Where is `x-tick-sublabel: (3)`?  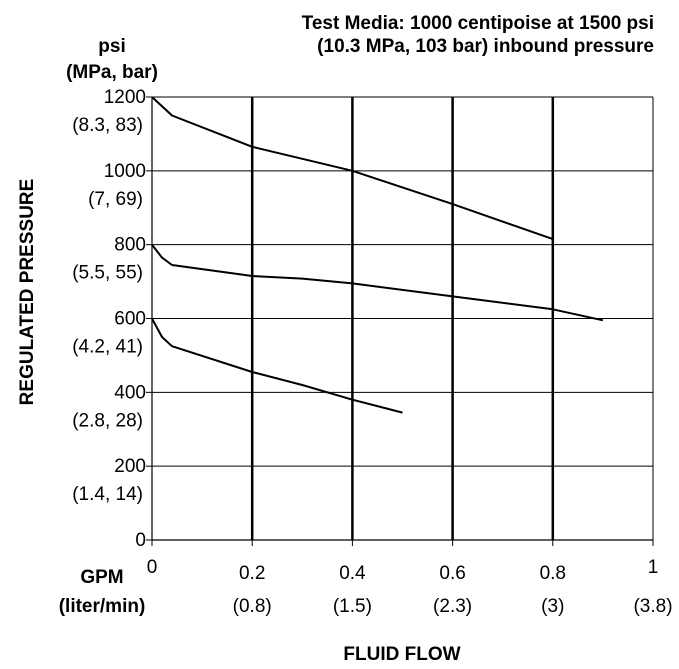
x-tick-sublabel: (3) is located at coordinates (552, 606).